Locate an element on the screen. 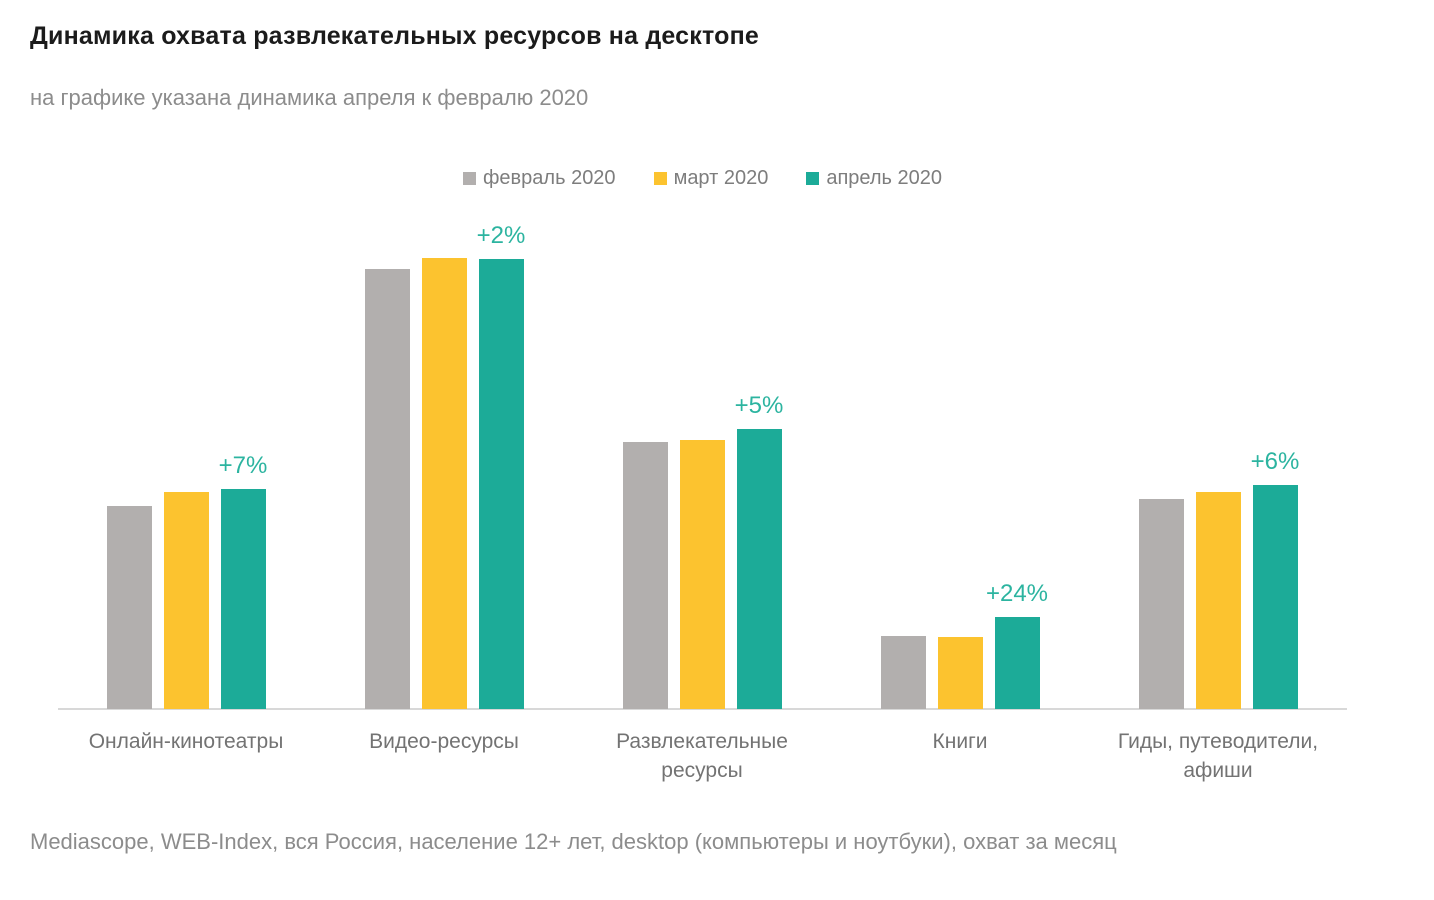  legend-label: апрель 2020 is located at coordinates (884, 178).